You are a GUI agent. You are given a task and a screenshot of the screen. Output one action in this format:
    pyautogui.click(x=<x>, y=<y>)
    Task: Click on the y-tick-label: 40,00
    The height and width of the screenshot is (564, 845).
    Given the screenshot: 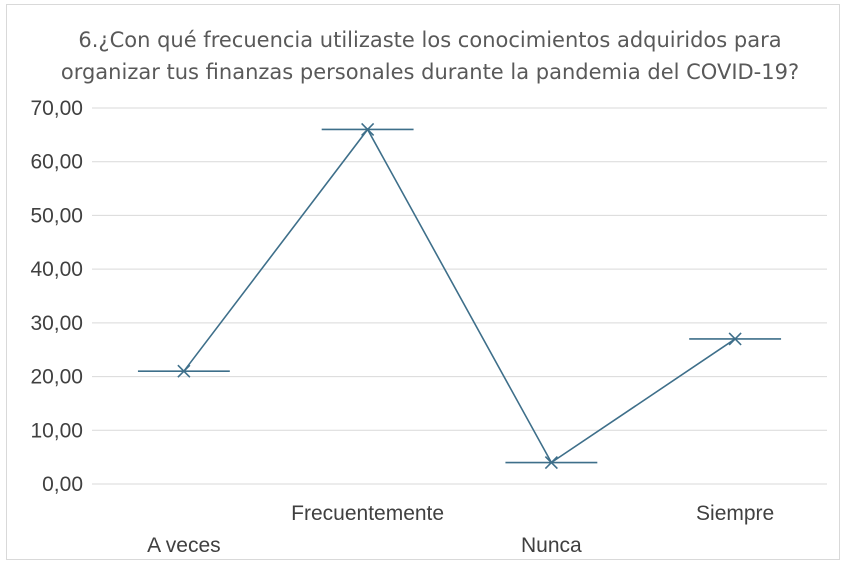 What is the action you would take?
    pyautogui.click(x=56, y=269)
    